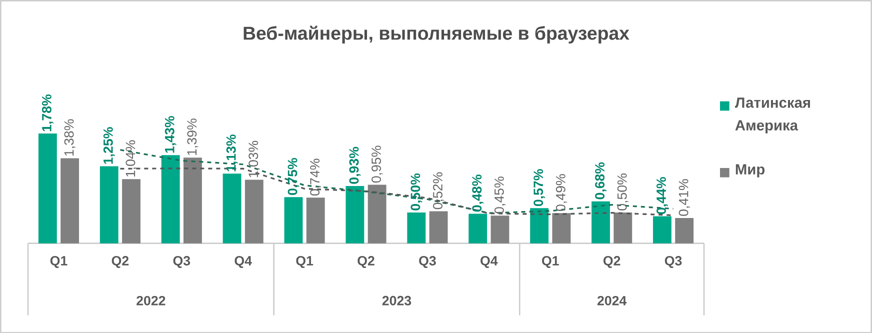 This screenshot has height=333, width=872. What do you see at coordinates (151, 301) in the screenshot?
I see `text: 2022` at bounding box center [151, 301].